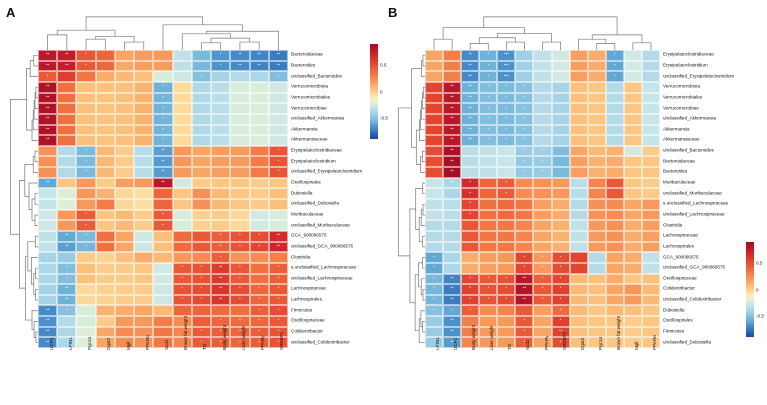  I want to click on row-label: Bacteroides, so click(303, 65).